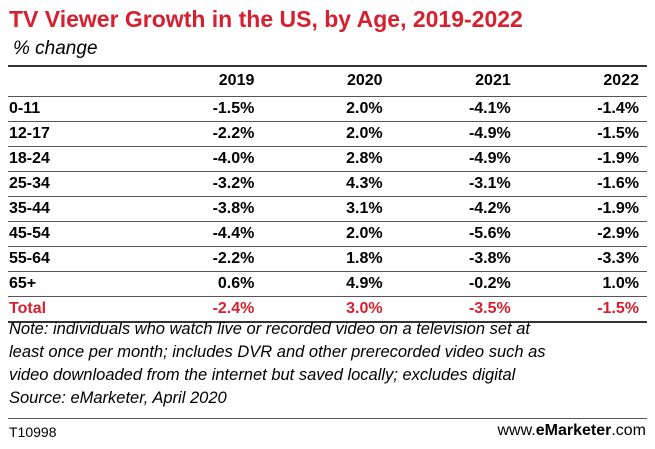 This screenshot has width=655, height=449. What do you see at coordinates (493, 80) in the screenshot?
I see `header-cell-2021: 2021` at bounding box center [493, 80].